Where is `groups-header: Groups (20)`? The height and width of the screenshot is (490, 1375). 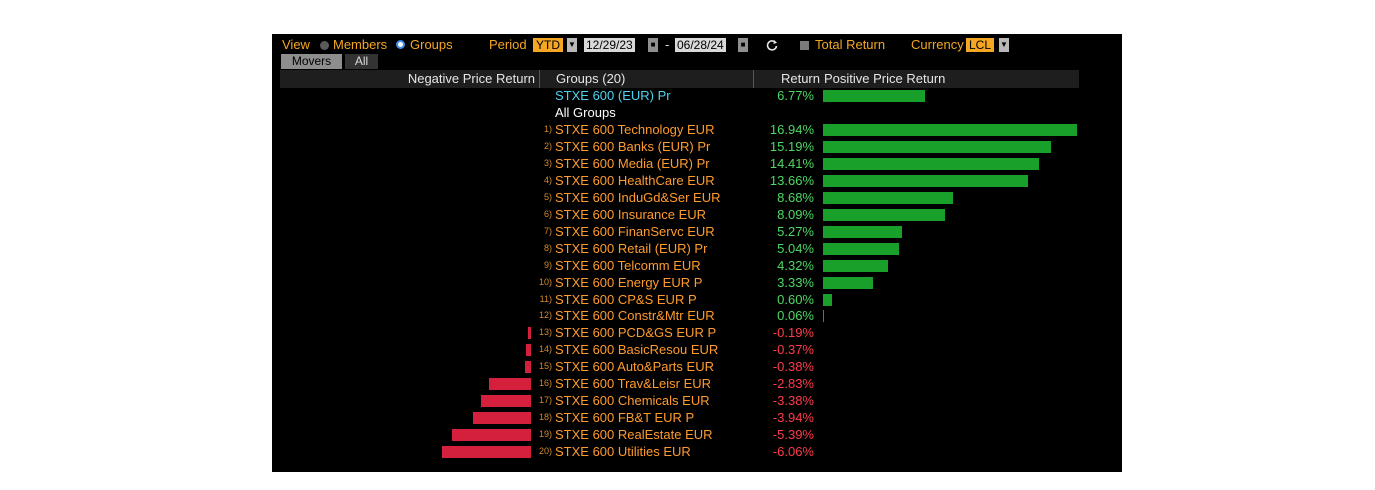
groups-header: Groups (20) is located at coordinates (591, 78).